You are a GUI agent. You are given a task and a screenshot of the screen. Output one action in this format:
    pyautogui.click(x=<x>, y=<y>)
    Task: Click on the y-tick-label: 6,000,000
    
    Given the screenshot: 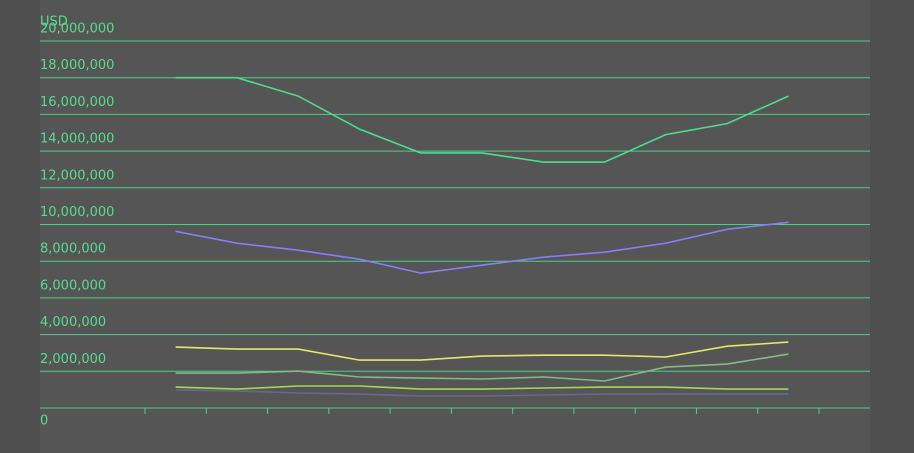 What is the action you would take?
    pyautogui.click(x=73, y=285)
    